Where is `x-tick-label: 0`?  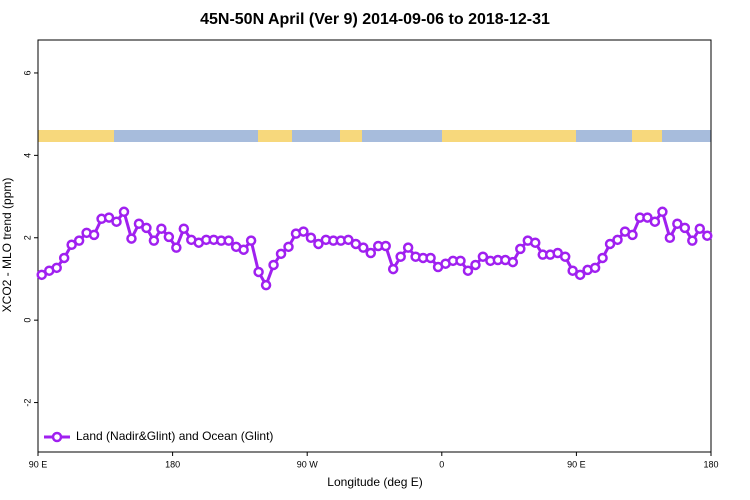
x-tick-label: 0 is located at coordinates (441, 464).